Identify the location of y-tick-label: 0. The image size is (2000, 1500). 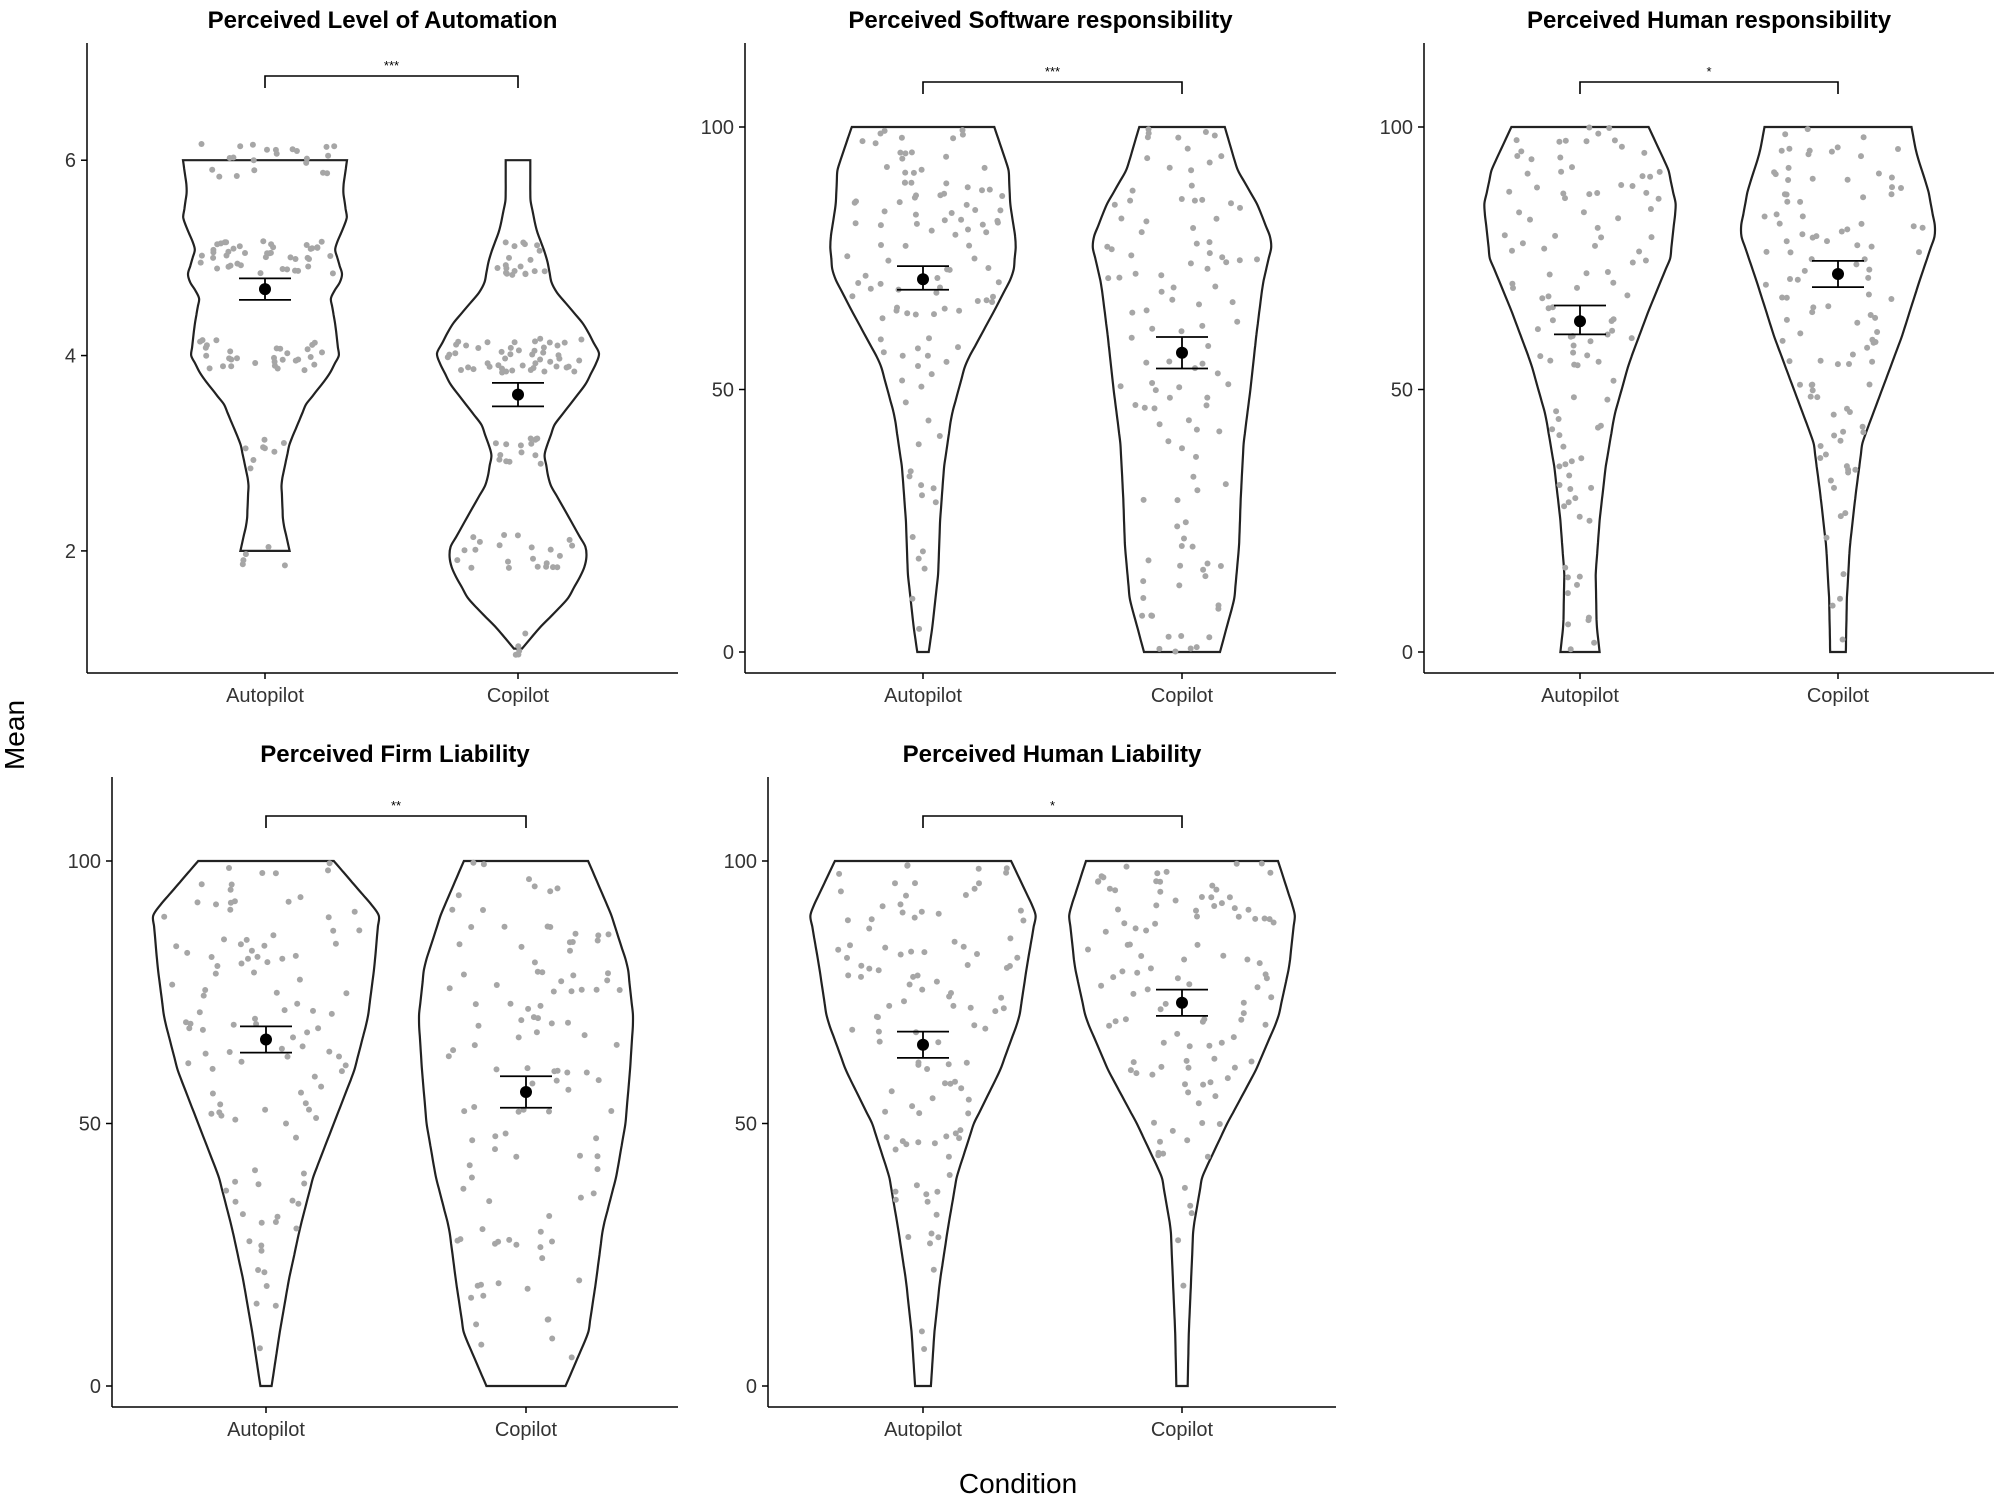
(751, 1387).